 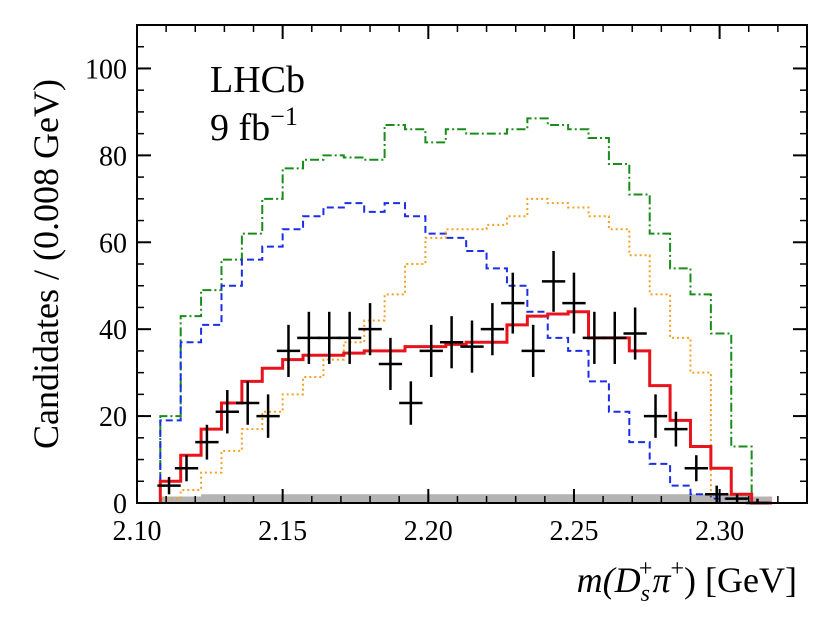 What do you see at coordinates (661, 580) in the screenshot?
I see `x-label-pi: π` at bounding box center [661, 580].